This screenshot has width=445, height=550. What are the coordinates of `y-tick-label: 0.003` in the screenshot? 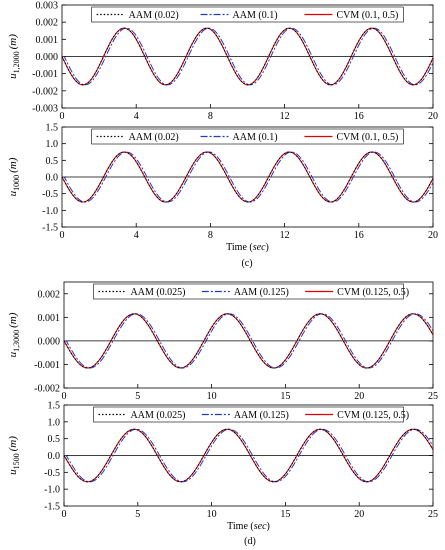 It's located at (47, 6).